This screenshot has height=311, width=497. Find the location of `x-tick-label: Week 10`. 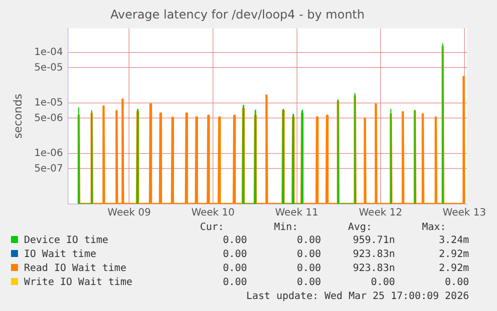

x-tick-label: Week 10 is located at coordinates (213, 213).